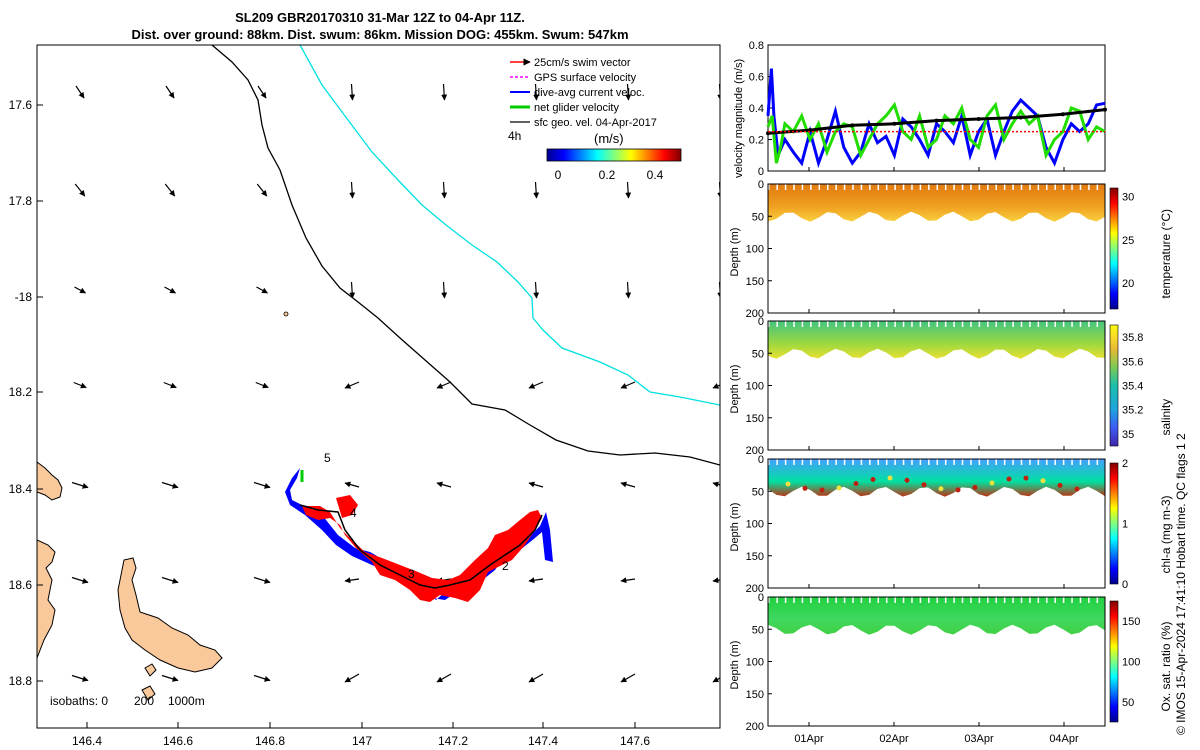  Describe the element at coordinates (327, 458) in the screenshot. I see `track-label-5: 5` at that location.